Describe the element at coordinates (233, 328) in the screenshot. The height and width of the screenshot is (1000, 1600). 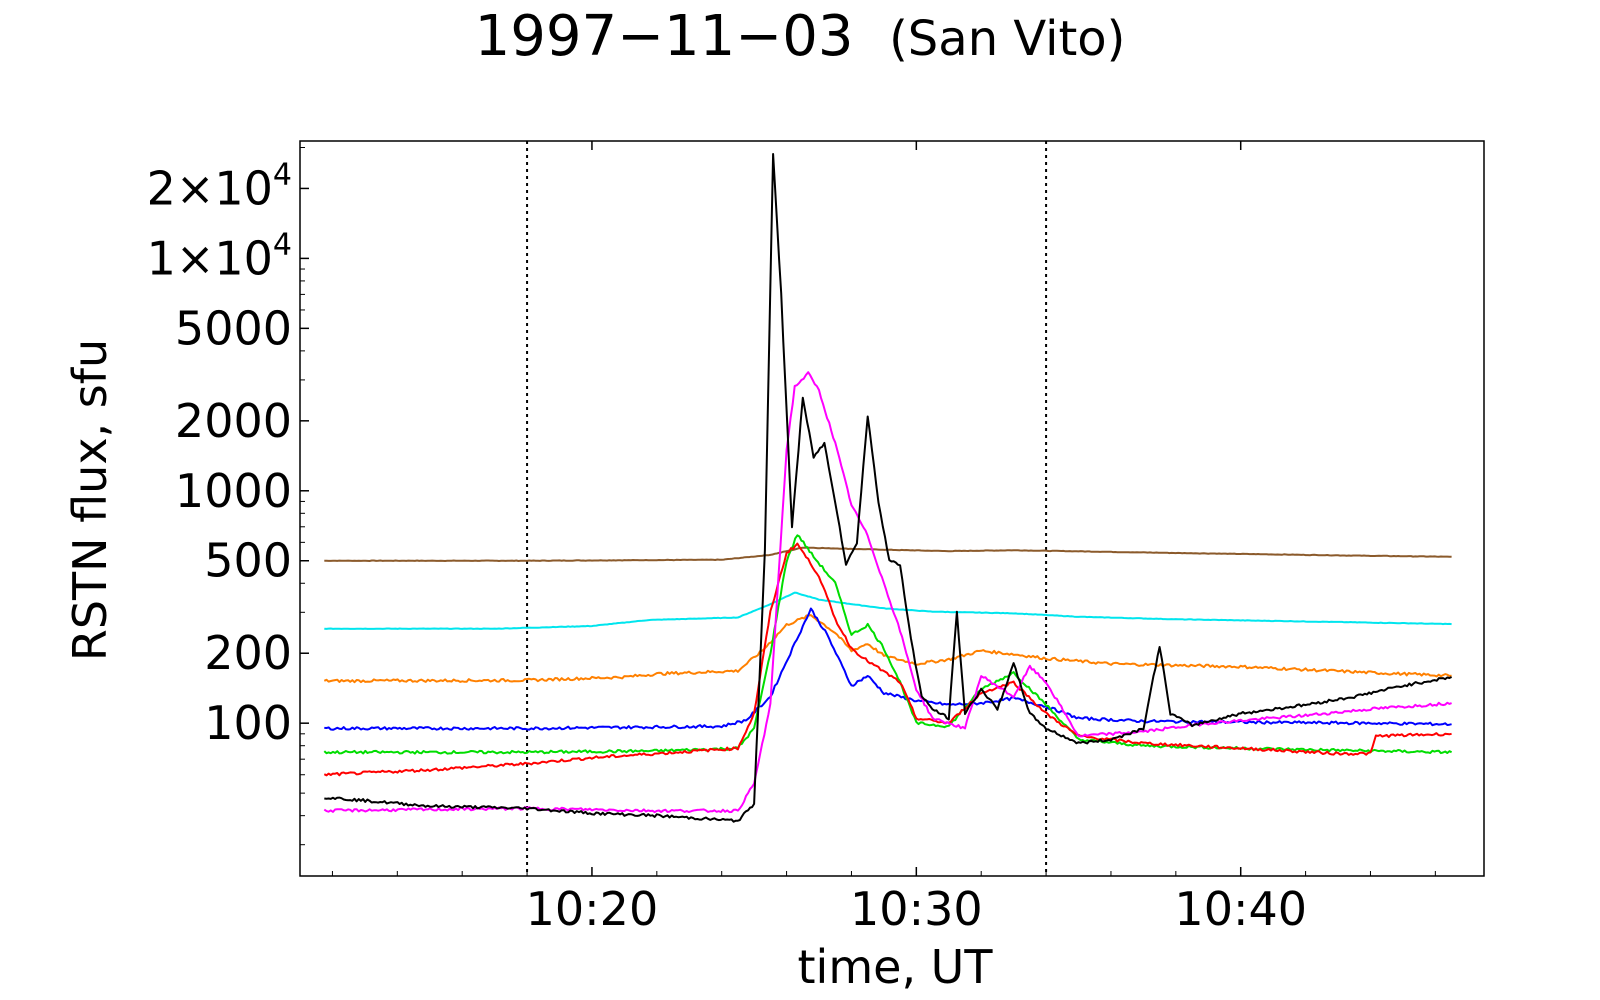
I see `y-tick-label: 5000` at that location.